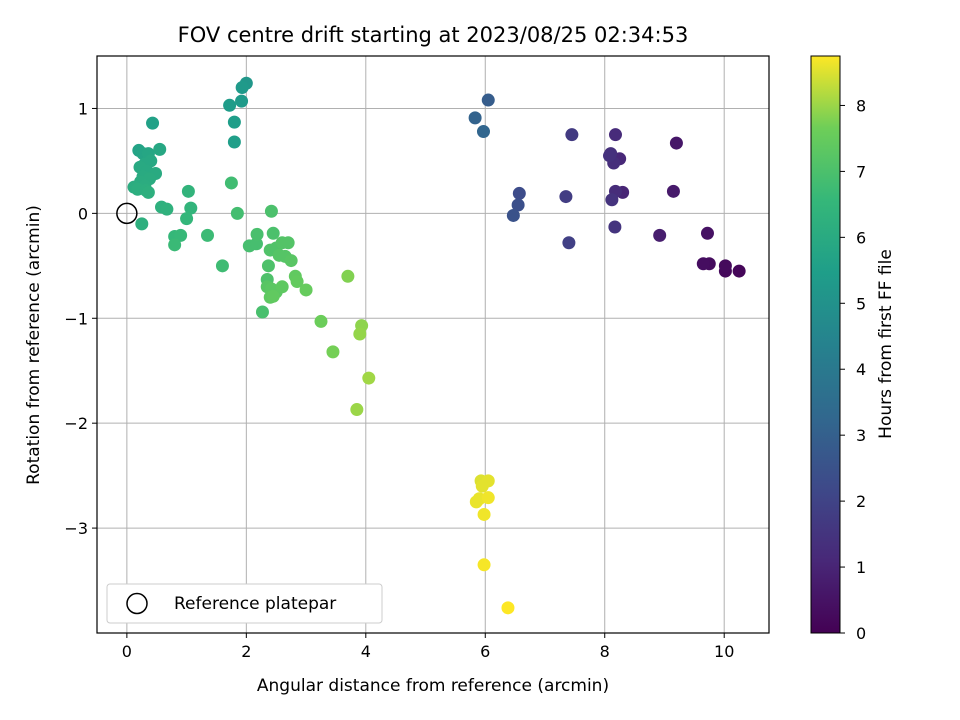 This screenshot has height=720, width=960. I want to click on x-axis-ticks: 0 2 4 6 8 10, so click(428, 647).